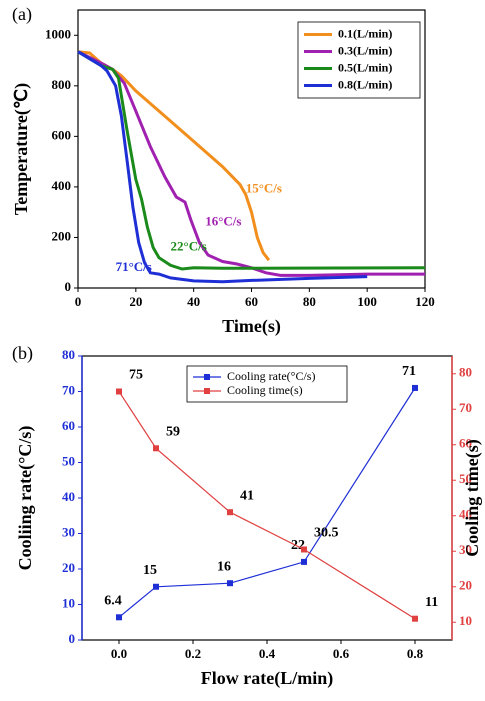 Image resolution: width=485 pixels, height=701 pixels. I want to click on data-label: 6.4, so click(113, 600).